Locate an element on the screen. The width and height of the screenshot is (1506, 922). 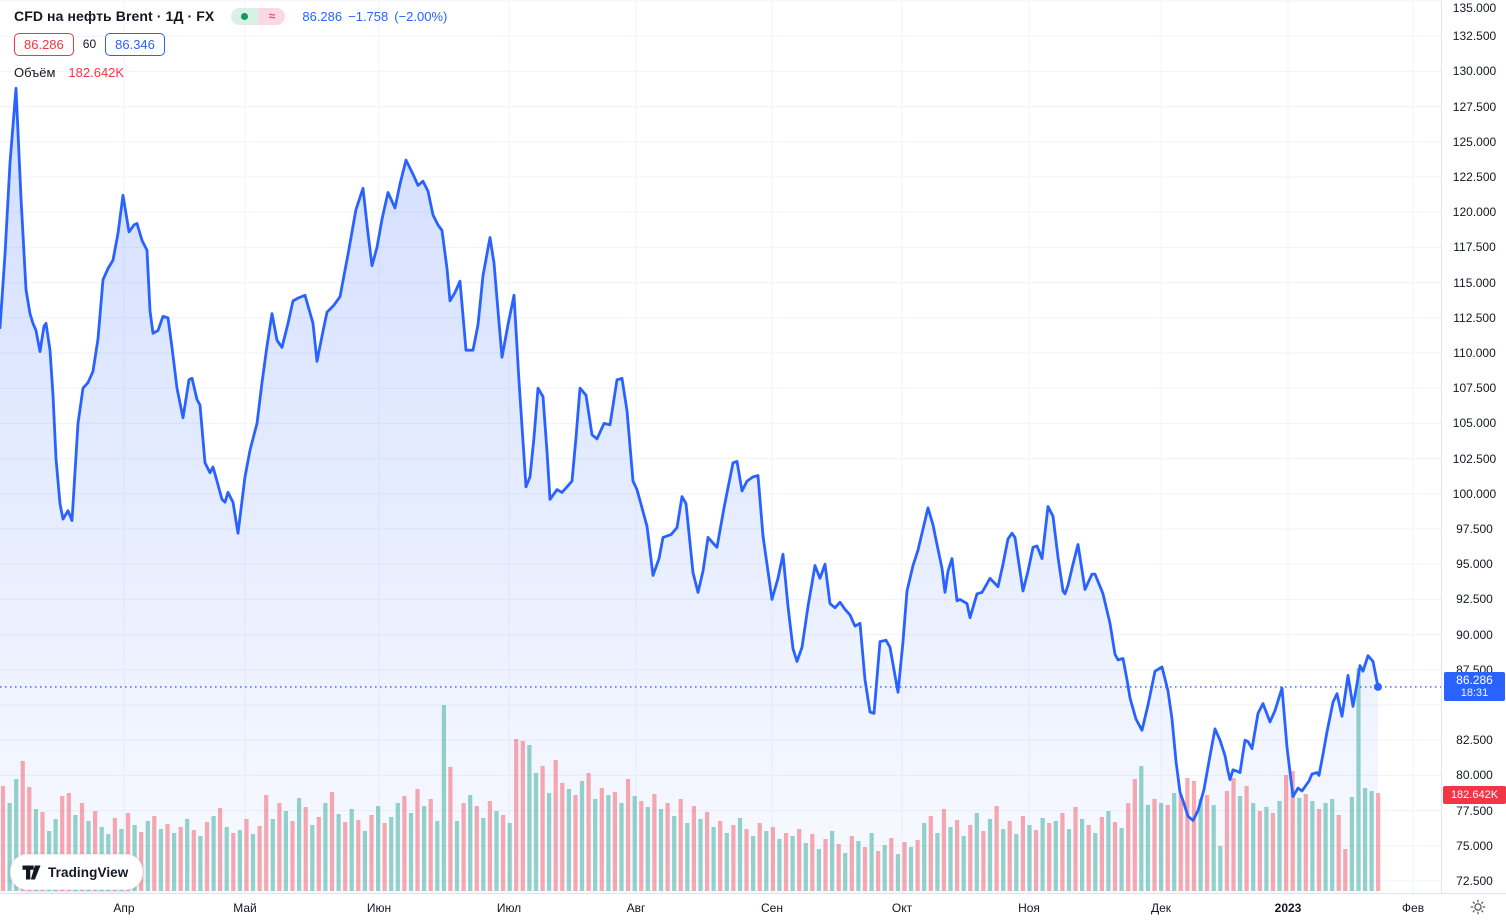
last-price-value: 86.286 is located at coordinates (322, 16).